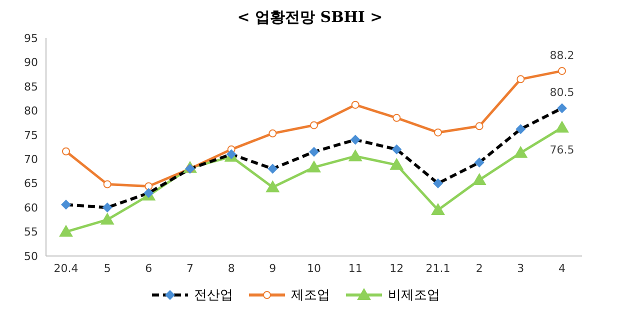  I want to click on chart-title: < 업황전망 SBHI >, so click(310, 18).